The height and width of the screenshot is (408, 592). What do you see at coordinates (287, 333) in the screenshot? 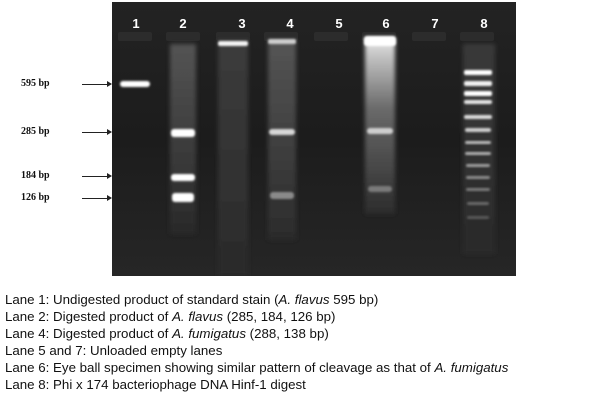
I see `legend-text: (288, 138 bp)` at bounding box center [287, 333].